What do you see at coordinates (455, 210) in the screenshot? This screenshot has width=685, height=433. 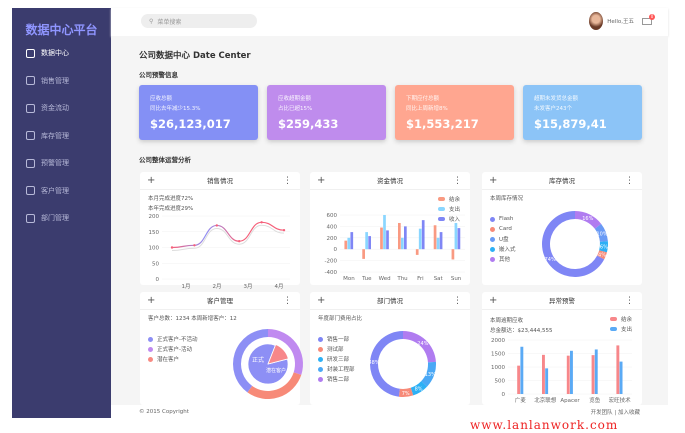 I see `legend-label: 支出` at bounding box center [455, 210].